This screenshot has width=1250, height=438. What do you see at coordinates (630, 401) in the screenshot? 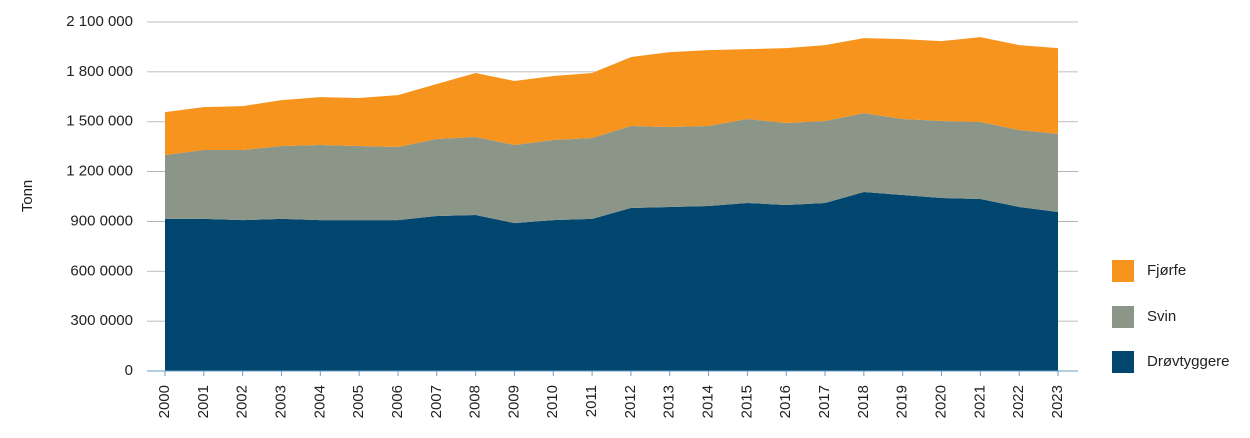
I see `x-tick-label: 2012` at bounding box center [630, 401].